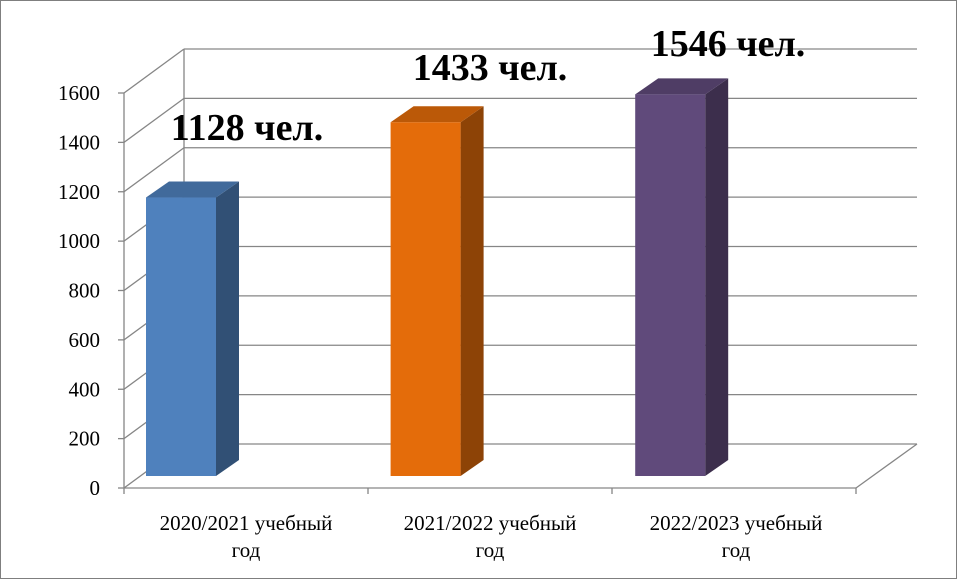 Image resolution: width=957 pixels, height=580 pixels. Describe the element at coordinates (736, 523) in the screenshot. I see `category-label-2-line-0: 2022/2023 учебный` at that location.